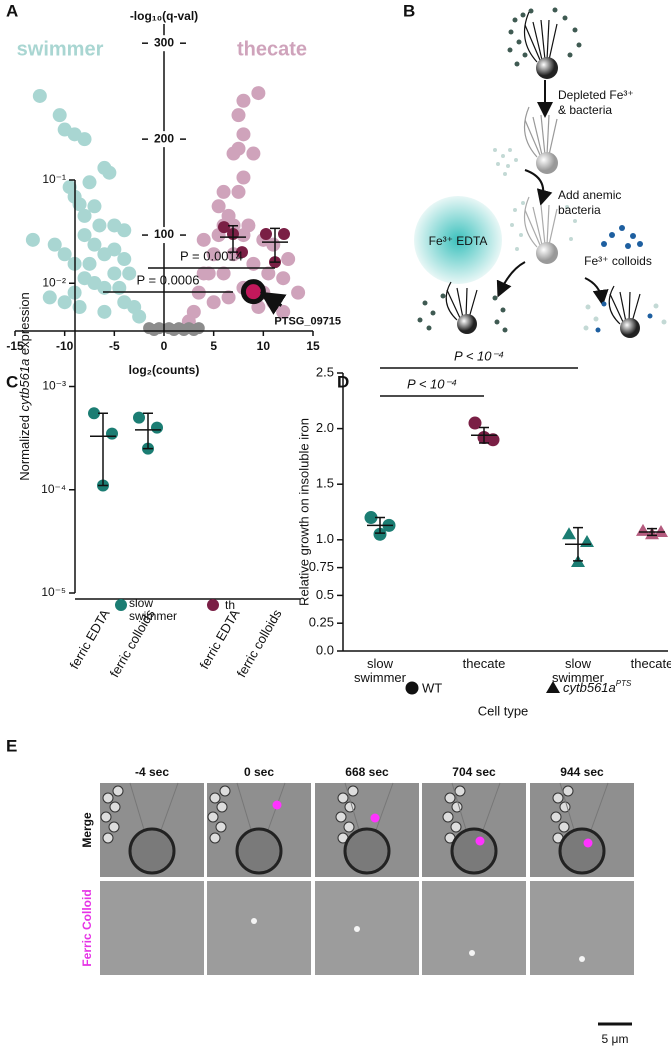 Image resolution: width=671 pixels, height=1050 pixels. Describe the element at coordinates (325, 649) in the screenshot. I see `y-tick-label: 0.0` at that location.